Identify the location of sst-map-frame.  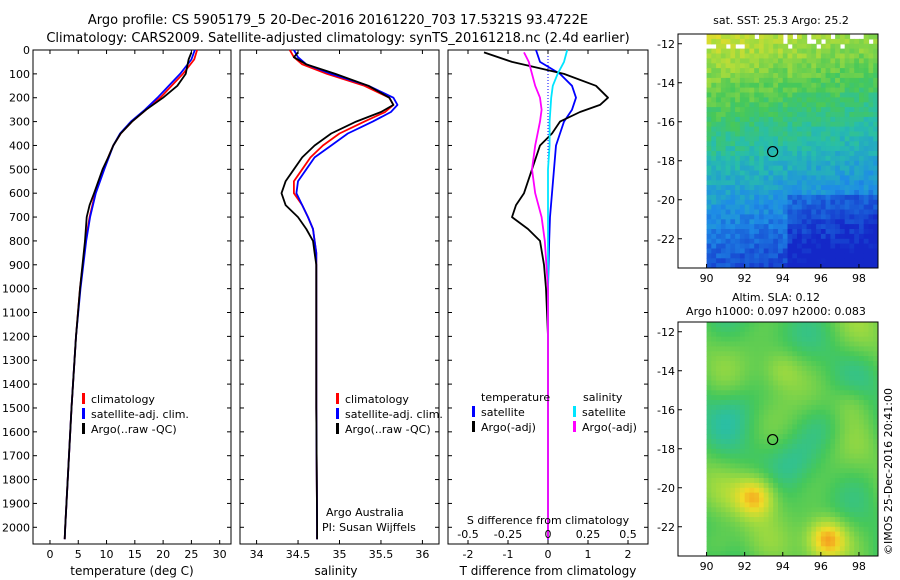
(778, 151).